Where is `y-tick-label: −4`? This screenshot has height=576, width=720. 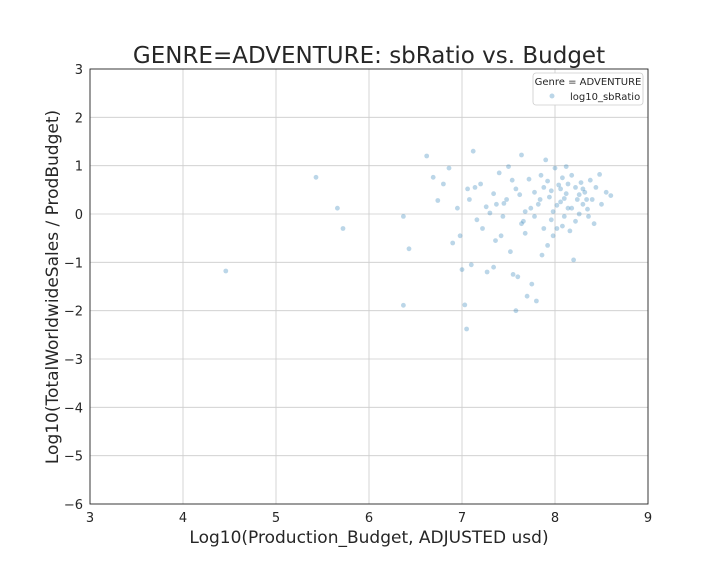
y-tick-label: −4 is located at coordinates (73, 408).